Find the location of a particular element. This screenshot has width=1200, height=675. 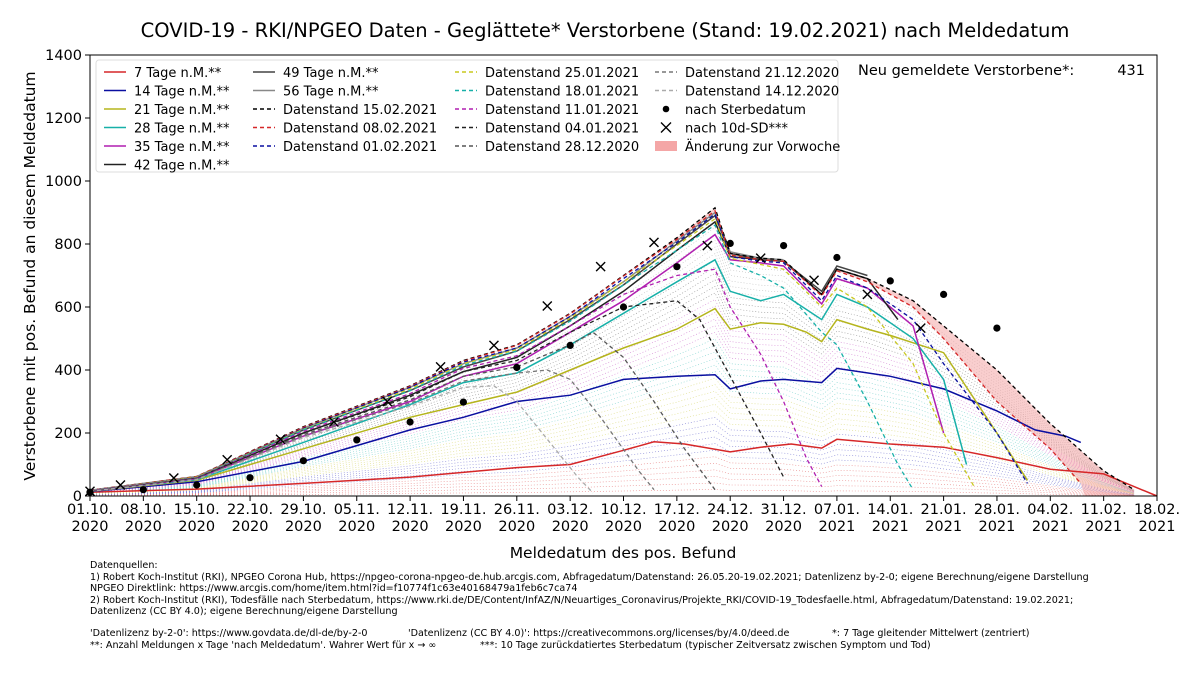

x-tick-label: 26.11. is located at coordinates (517, 510).